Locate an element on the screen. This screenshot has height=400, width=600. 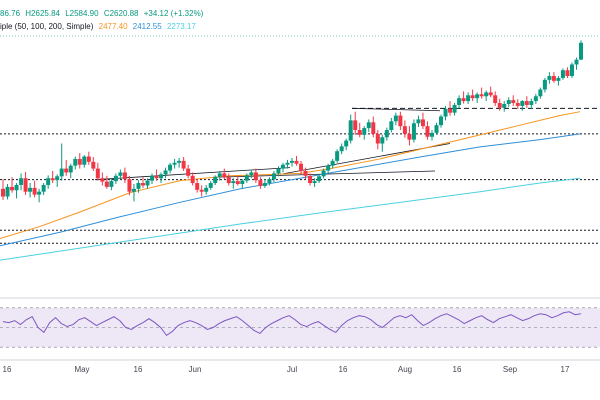
ma50-value: 2477.40 is located at coordinates (113, 26).